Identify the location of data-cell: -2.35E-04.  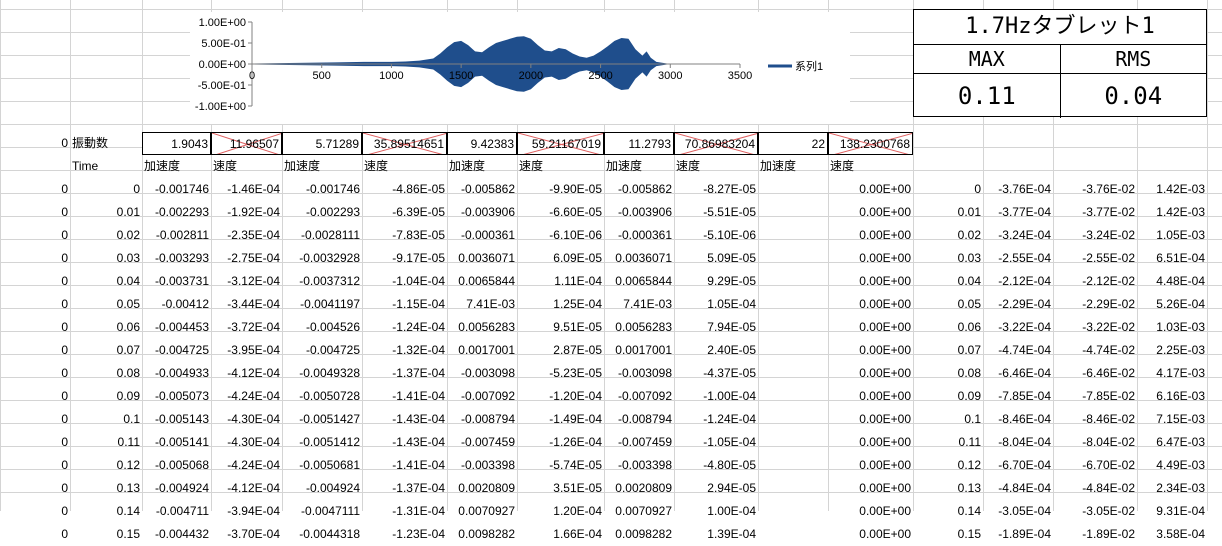
(253, 235).